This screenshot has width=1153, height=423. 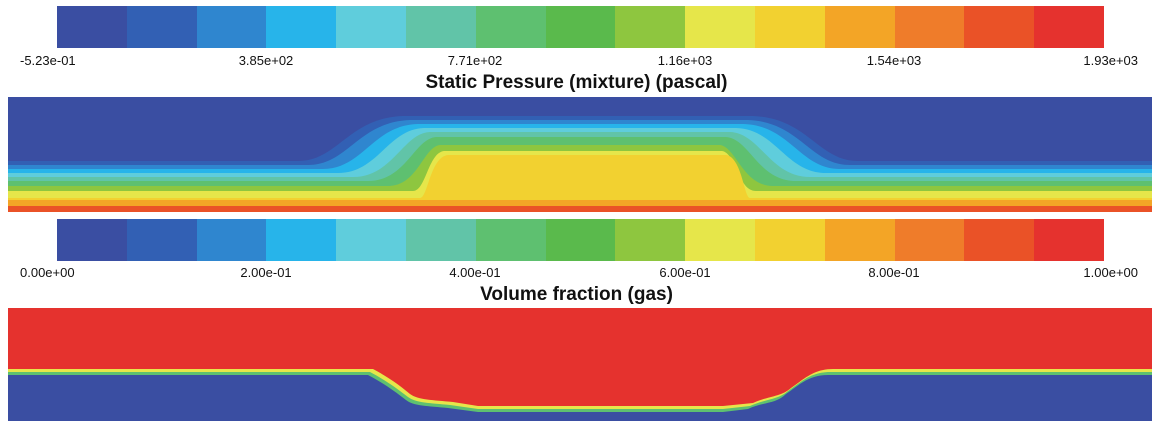 What do you see at coordinates (48, 60) in the screenshot?
I see `pressure-tick-0: -5.23e-01` at bounding box center [48, 60].